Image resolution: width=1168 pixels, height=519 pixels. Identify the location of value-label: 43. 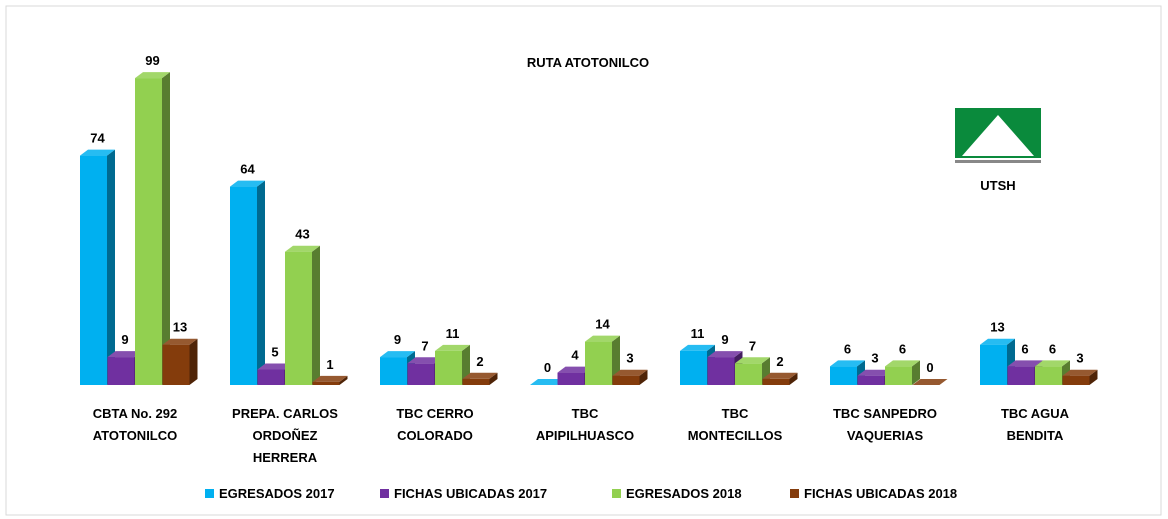
(302, 234).